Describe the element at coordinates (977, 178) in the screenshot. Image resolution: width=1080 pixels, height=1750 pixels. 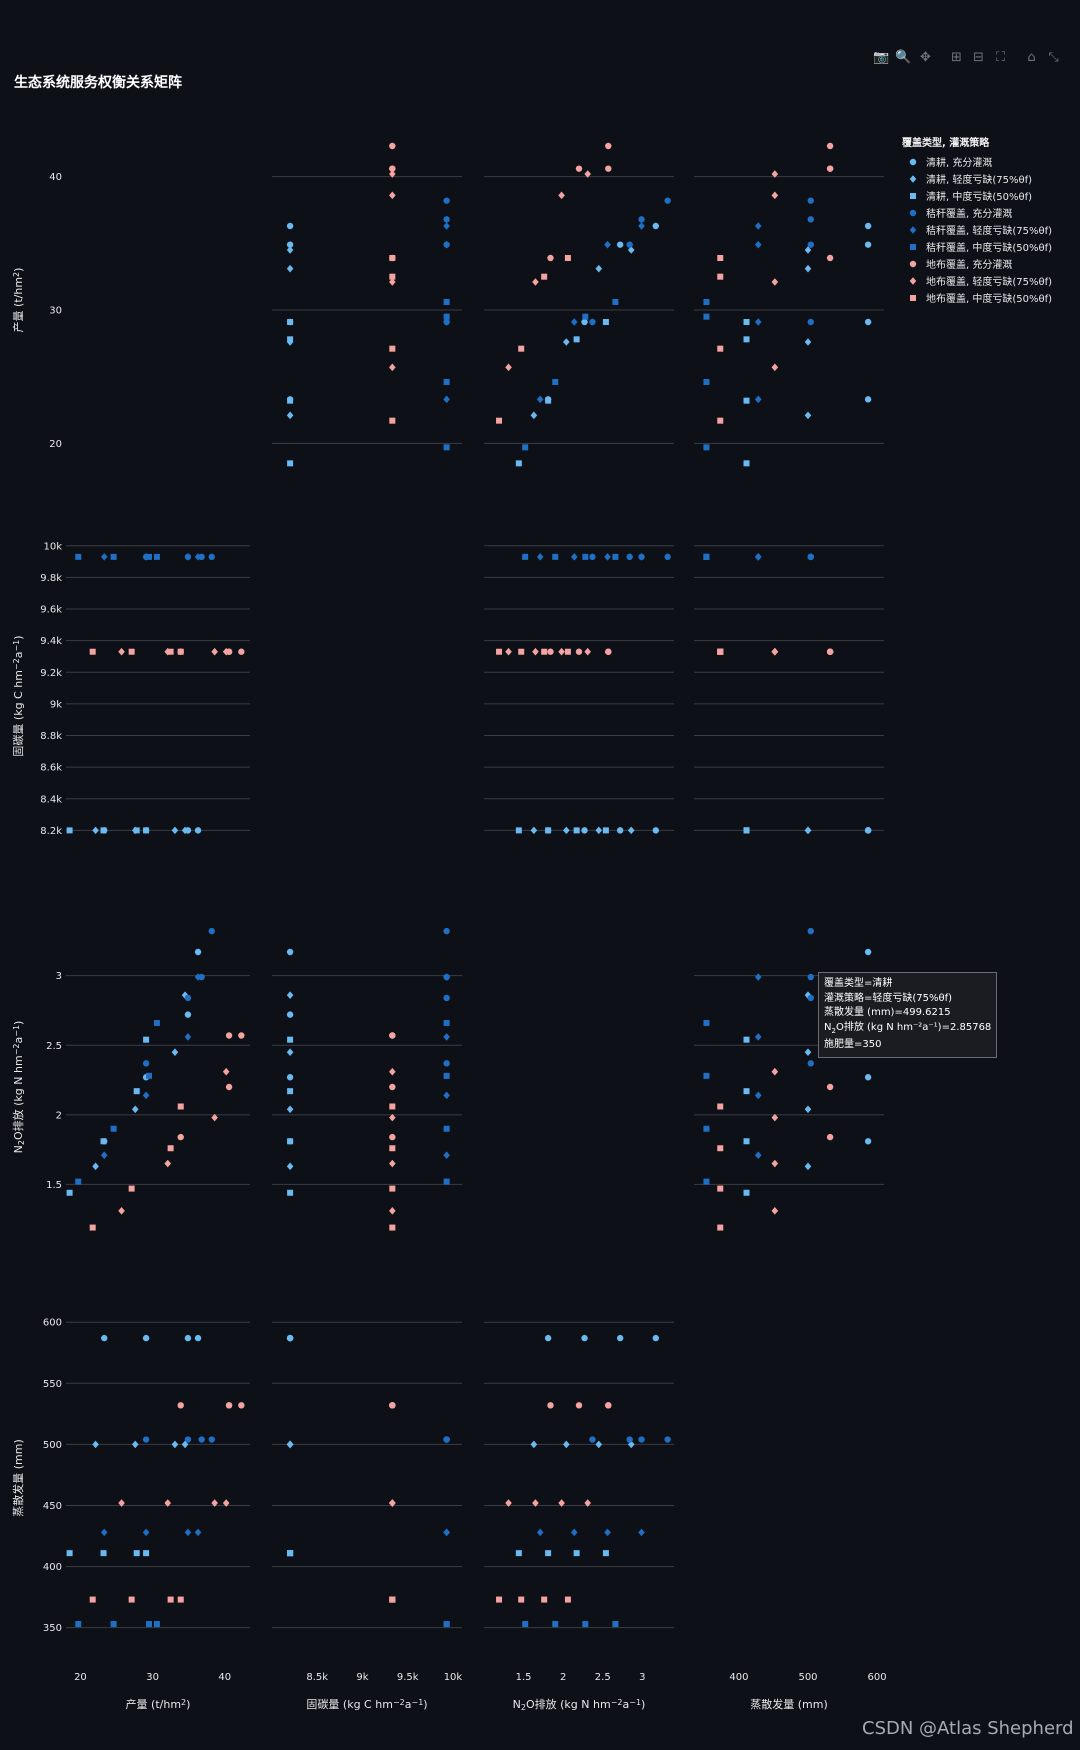
I see `legend-item: 清耕, 轻度亏缺(75%θf)` at that location.